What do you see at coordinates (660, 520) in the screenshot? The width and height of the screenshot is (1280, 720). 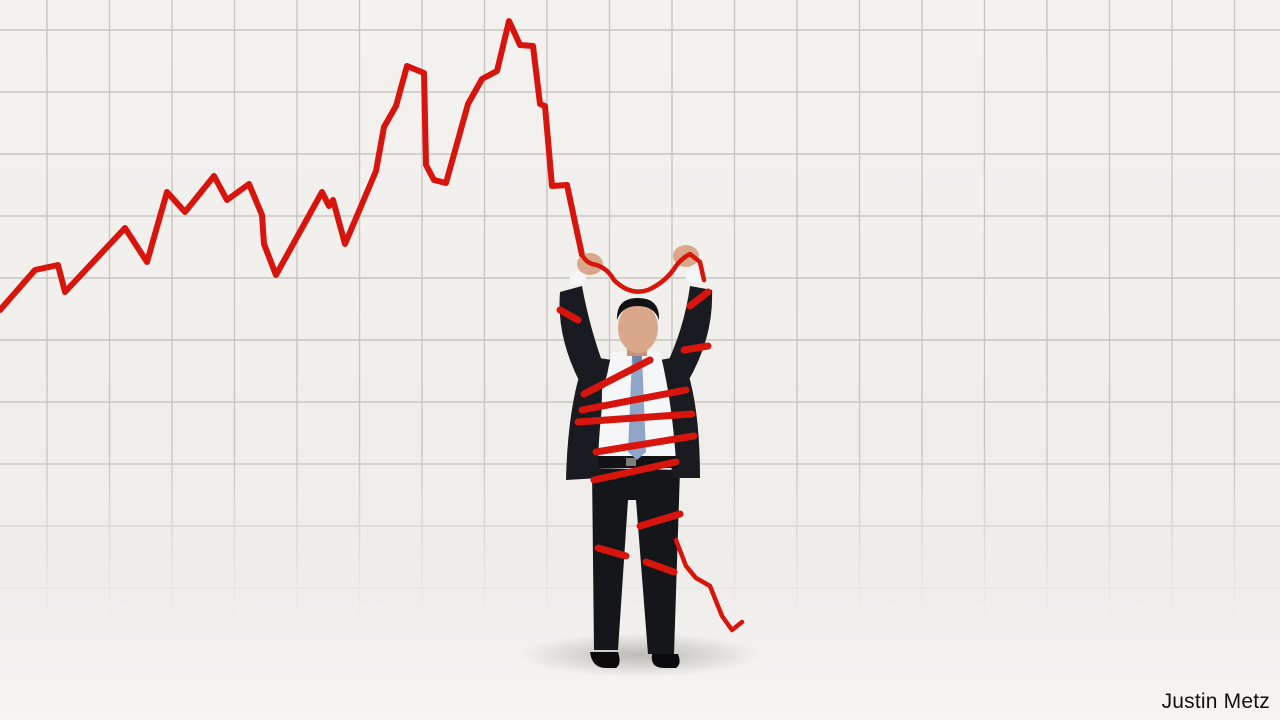 I see `ribbon-wrap-thigh` at bounding box center [660, 520].